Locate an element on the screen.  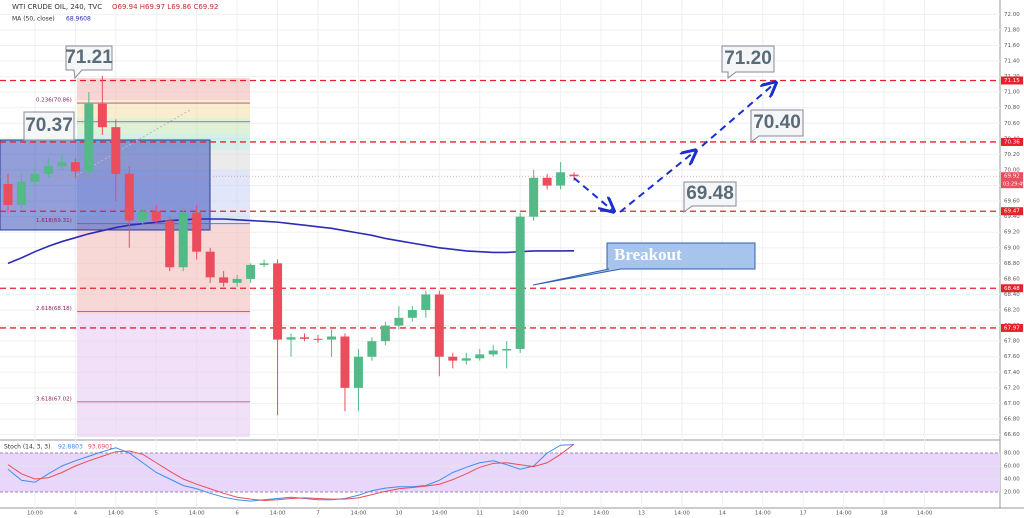
y-tick-label: 71.60 is located at coordinates (1012, 46).